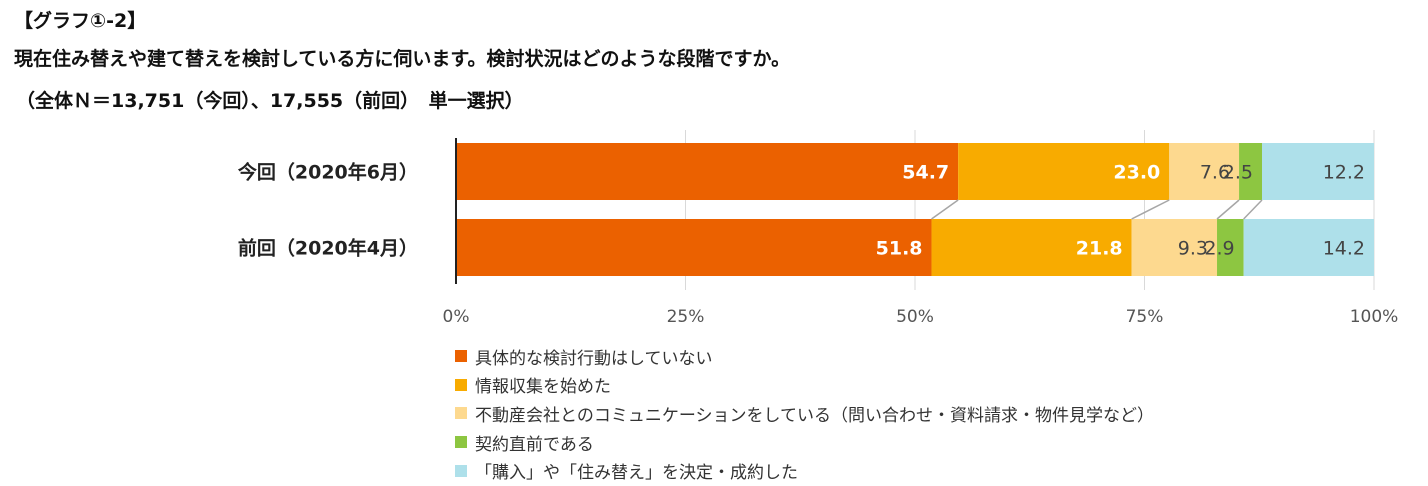  Describe the element at coordinates (899, 249) in the screenshot. I see `data-label: 51.8` at that location.